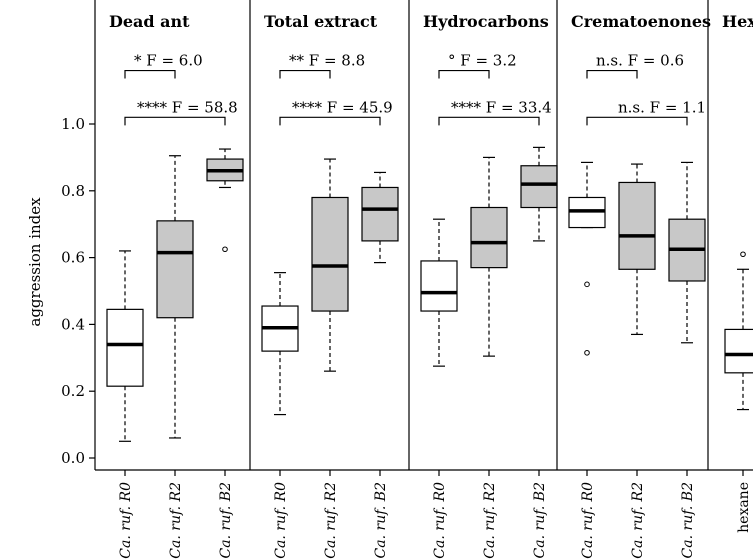 The image size is (753, 560). Describe the element at coordinates (78, 235) in the screenshot. I see `y-axis: 0.0 0.2 0.4 0.6 0.8 1.0` at that location.